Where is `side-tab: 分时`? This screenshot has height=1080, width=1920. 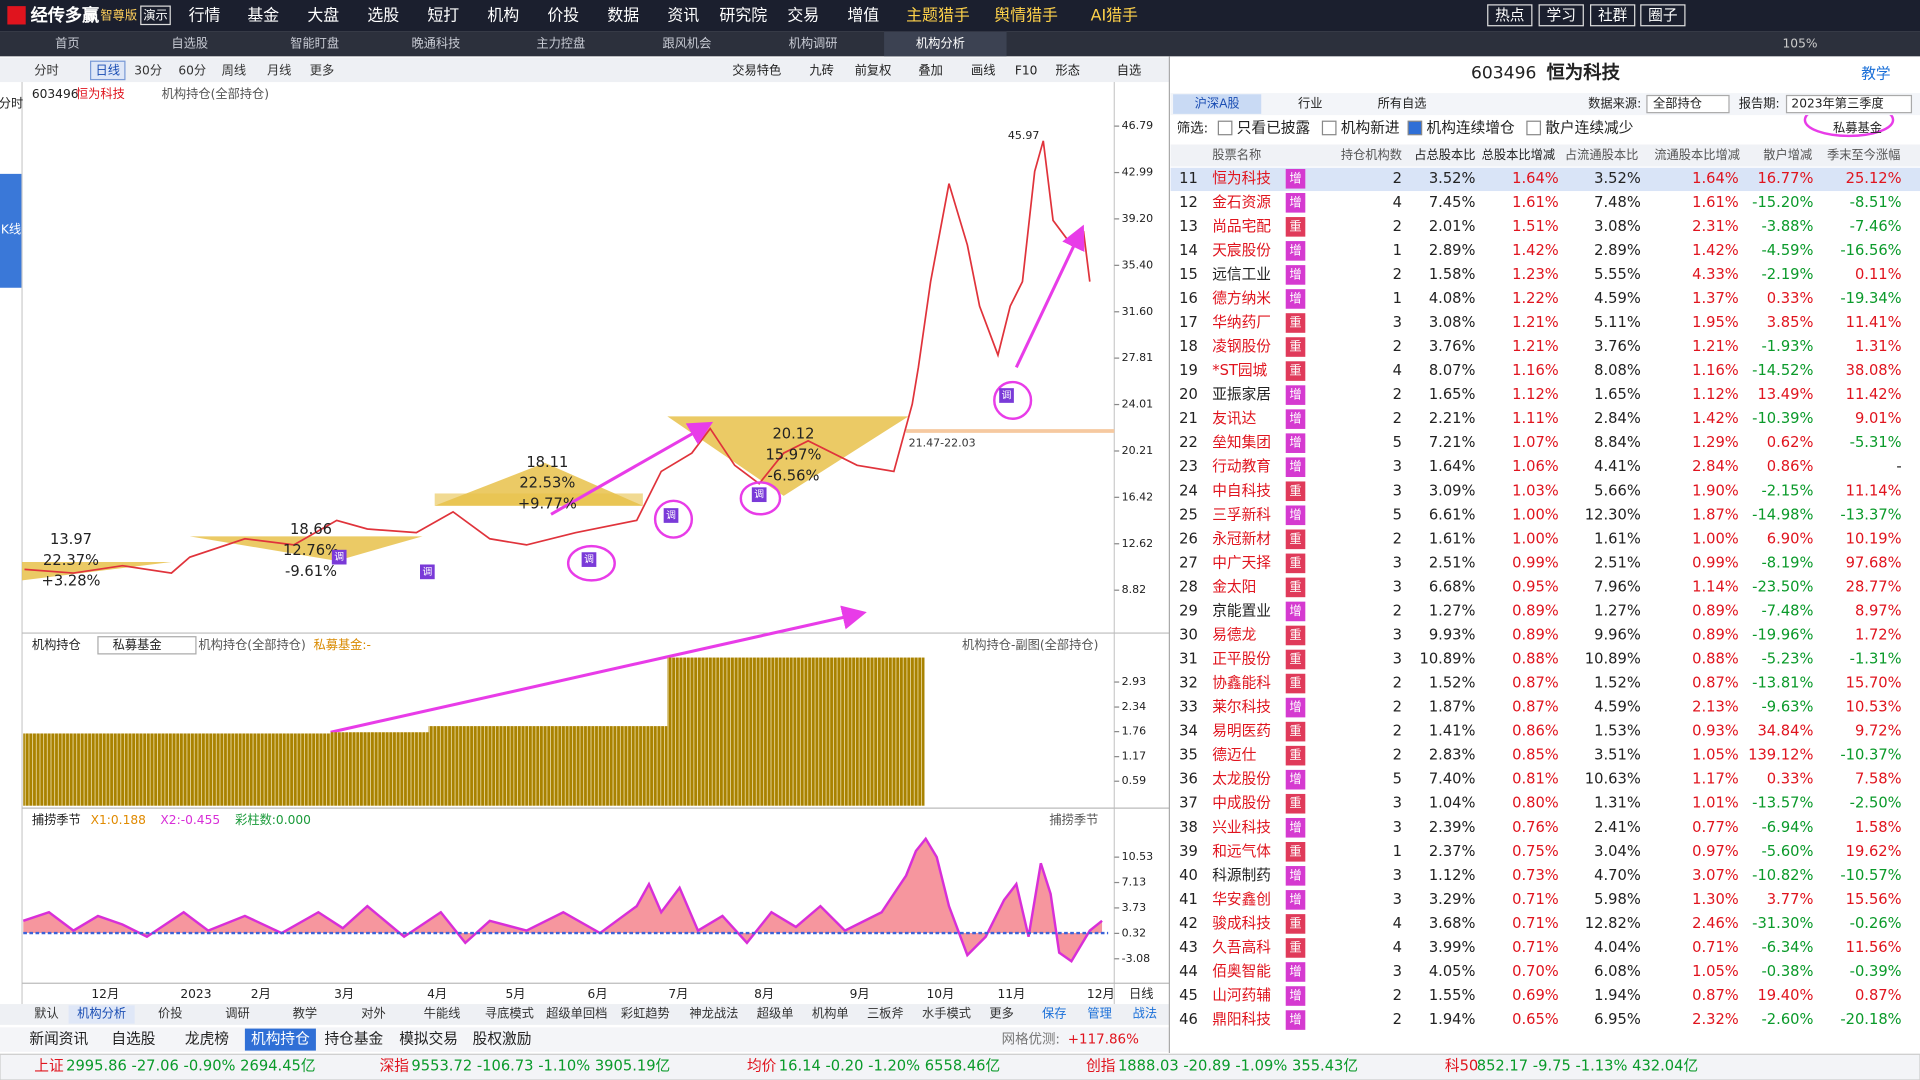
side-tab: 分时 is located at coordinates (11, 104).